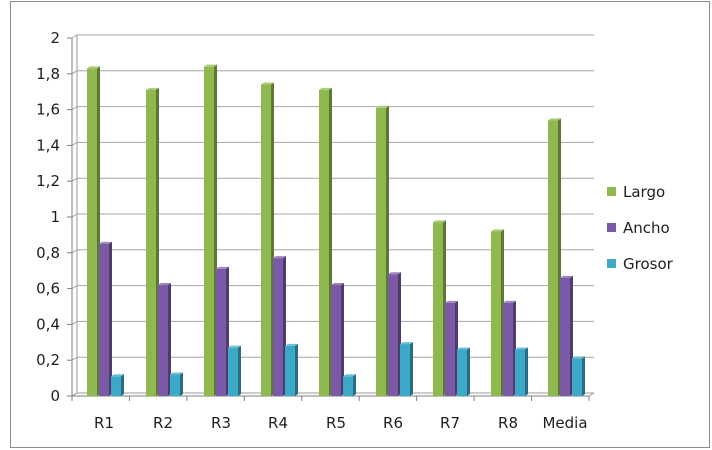 This screenshot has width=712, height=450. I want to click on y-tick-label: 1,4, so click(48, 145).